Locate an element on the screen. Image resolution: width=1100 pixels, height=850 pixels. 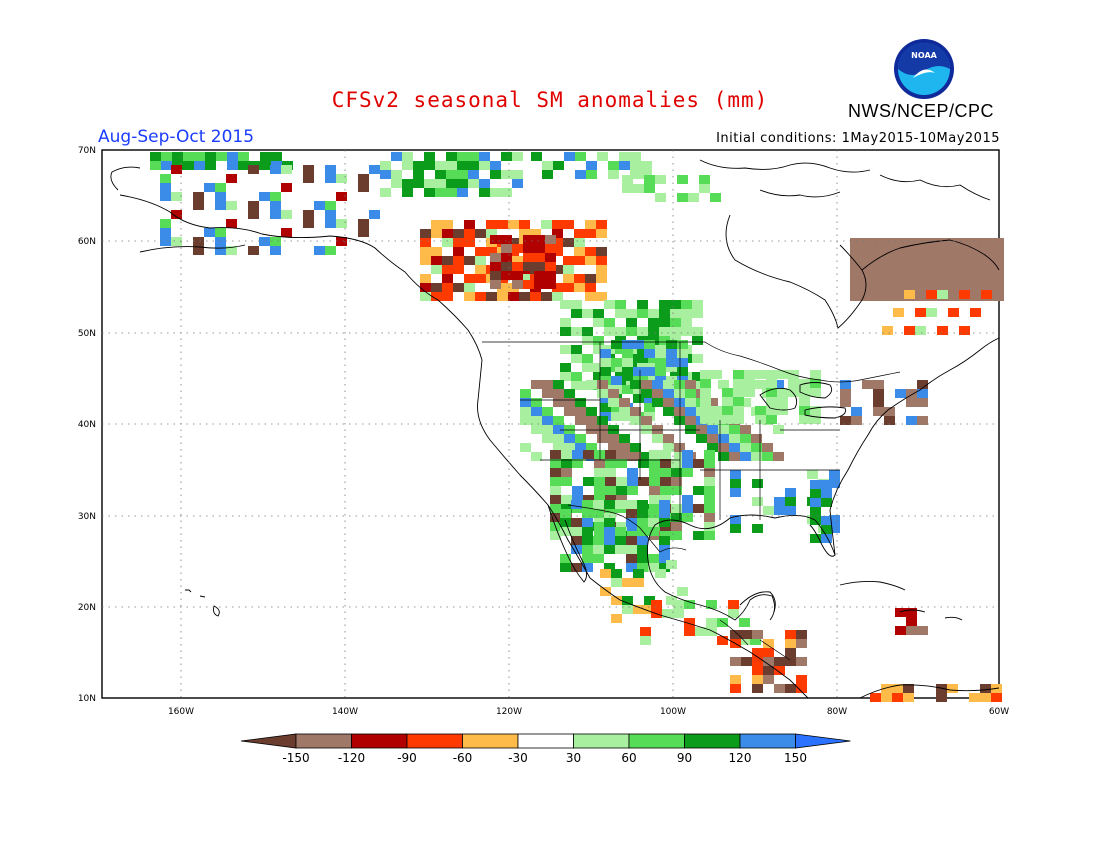
season-label: Aug-Sep-Oct 2015 is located at coordinates (176, 137).